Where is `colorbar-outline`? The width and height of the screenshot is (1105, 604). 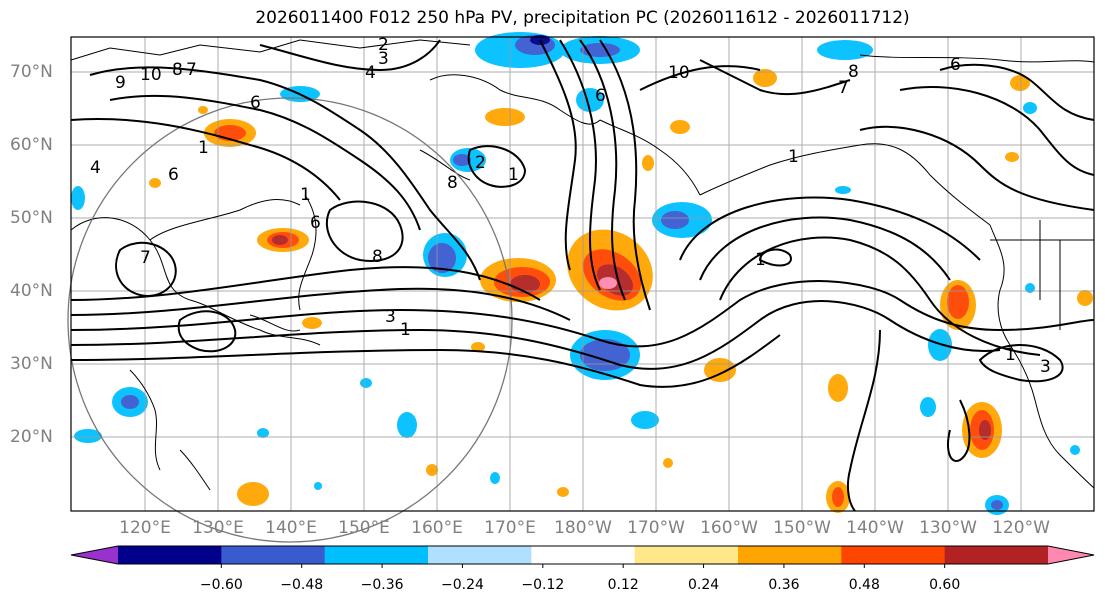 colorbar-outline is located at coordinates (582, 555).